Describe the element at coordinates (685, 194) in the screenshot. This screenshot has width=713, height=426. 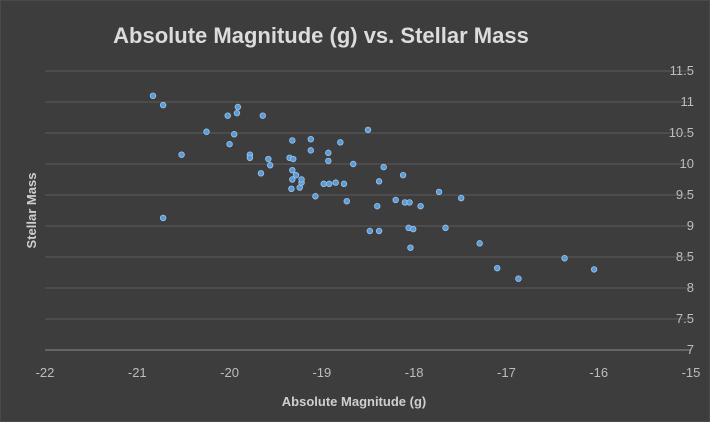
I see `y-tick-label: 9.5` at that location.